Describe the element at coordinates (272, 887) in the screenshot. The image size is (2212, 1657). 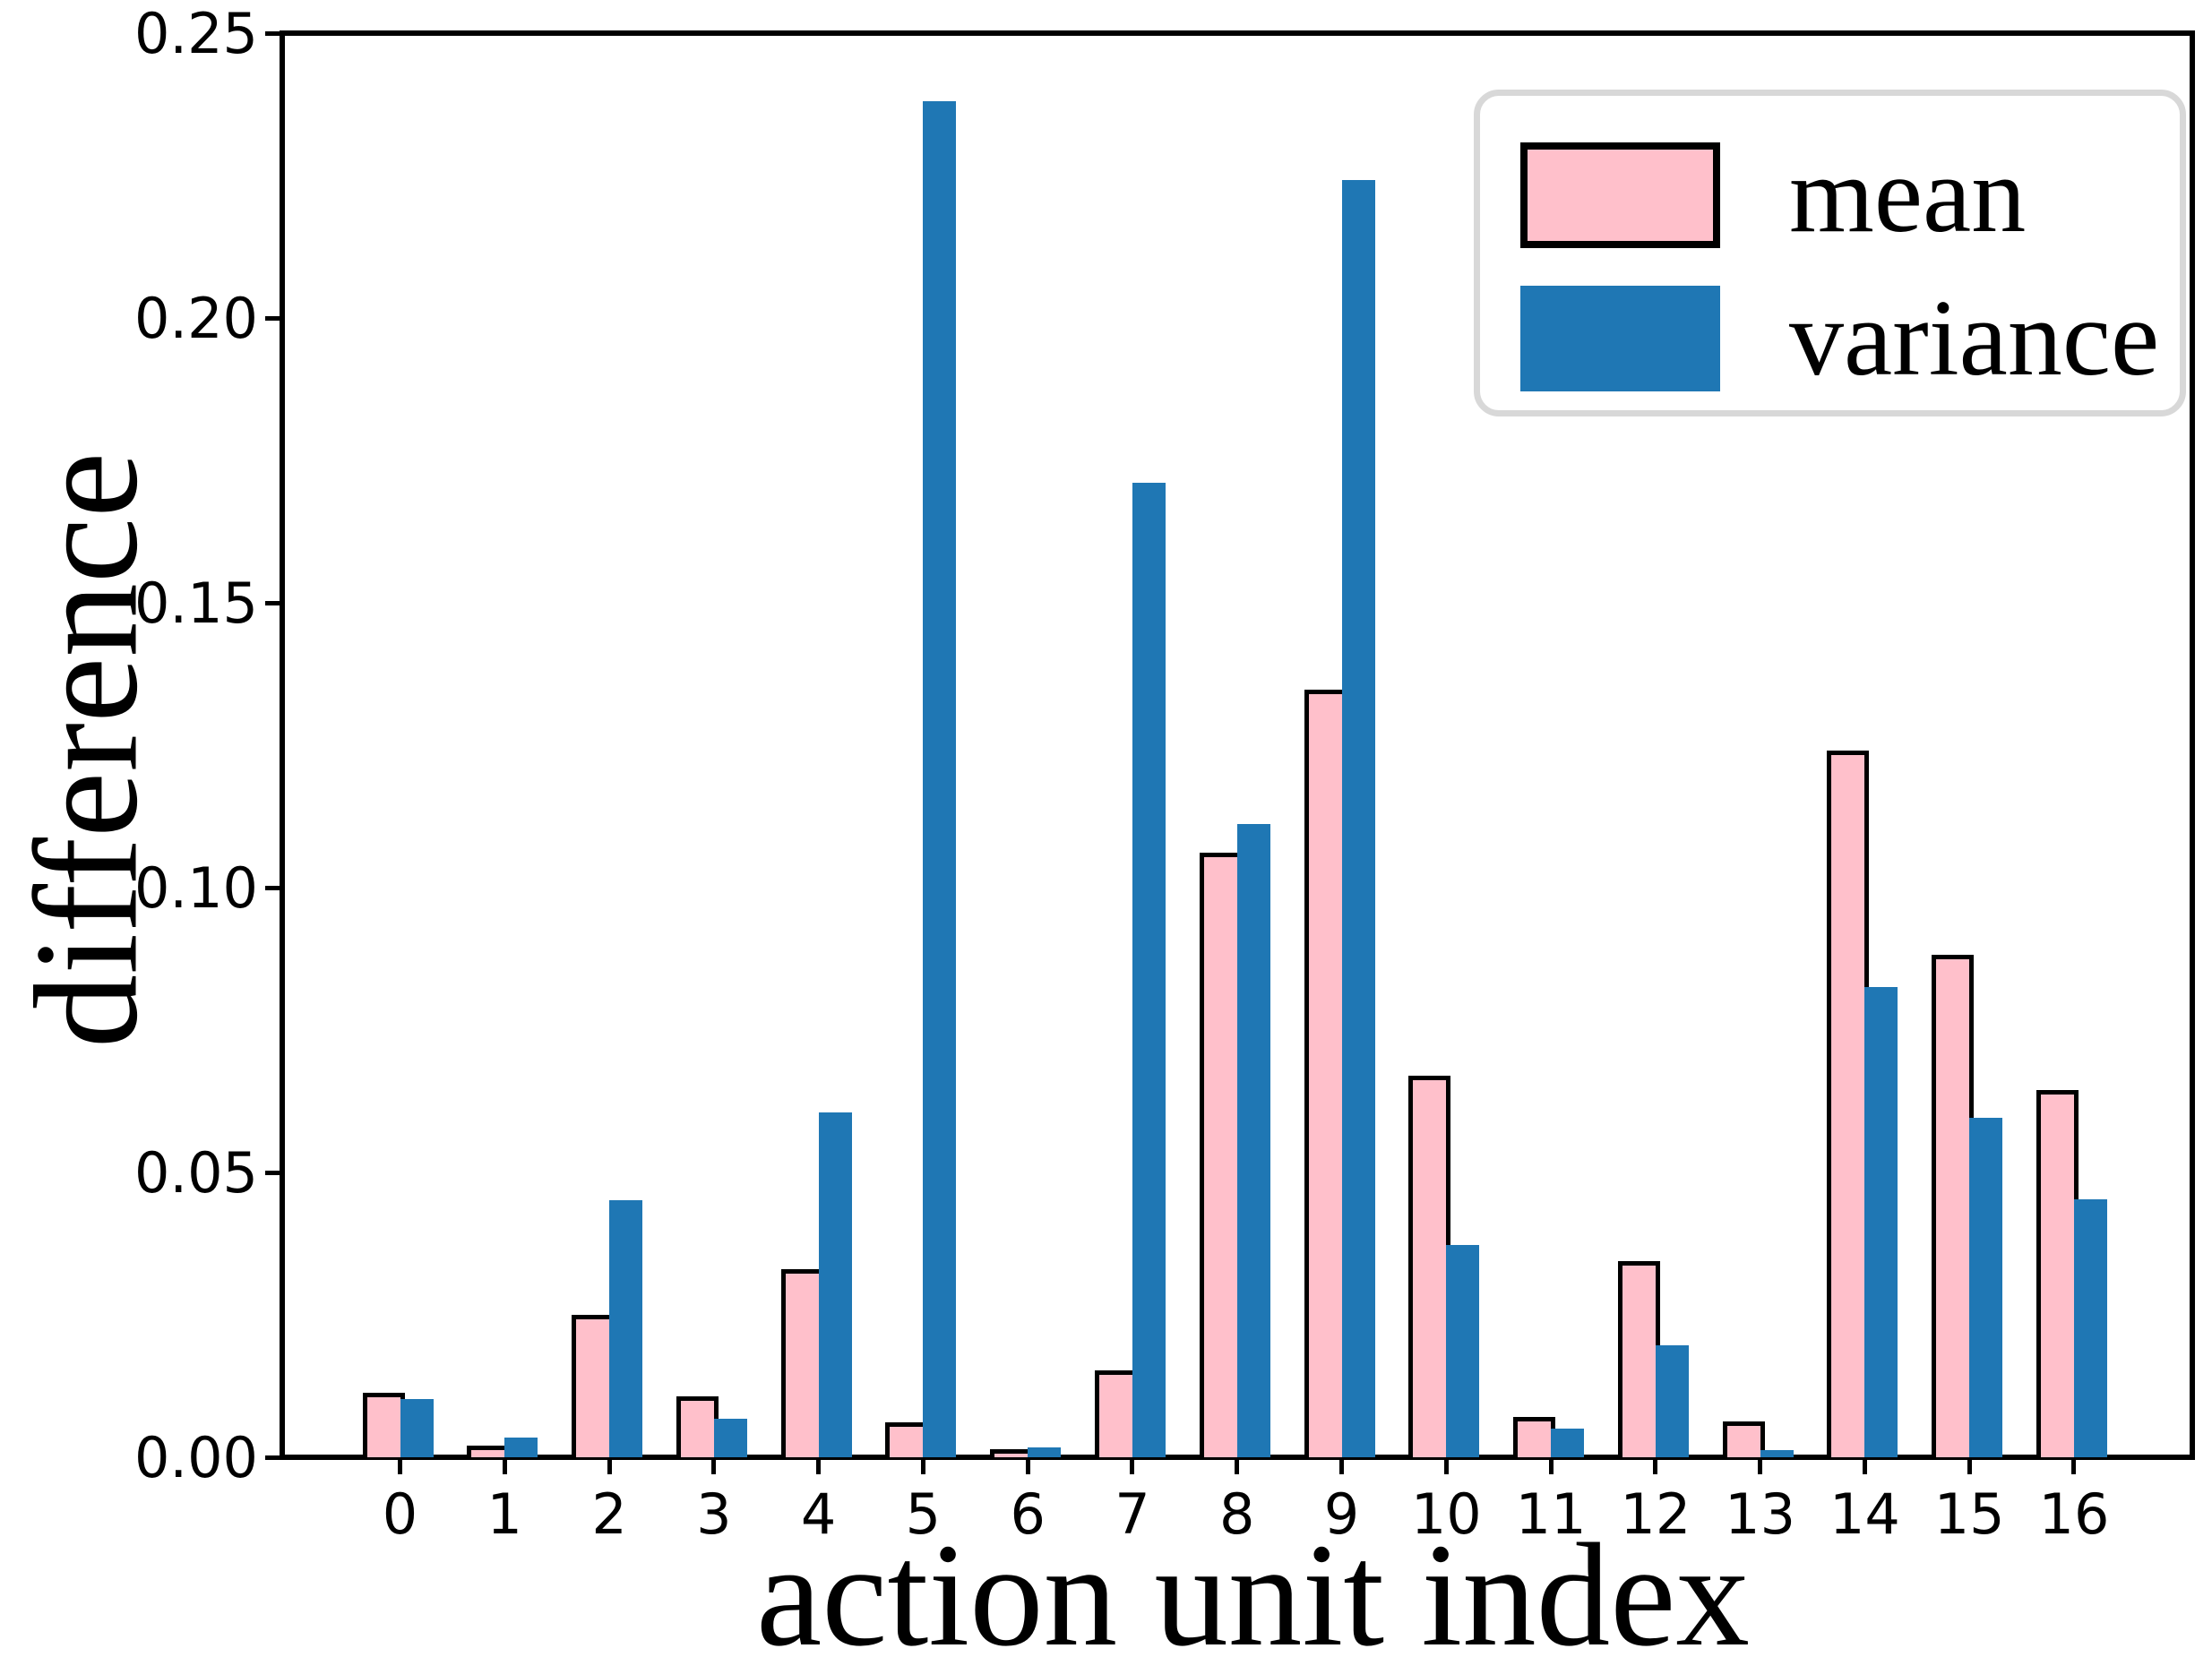
I see `y-tick-0.10` at that location.